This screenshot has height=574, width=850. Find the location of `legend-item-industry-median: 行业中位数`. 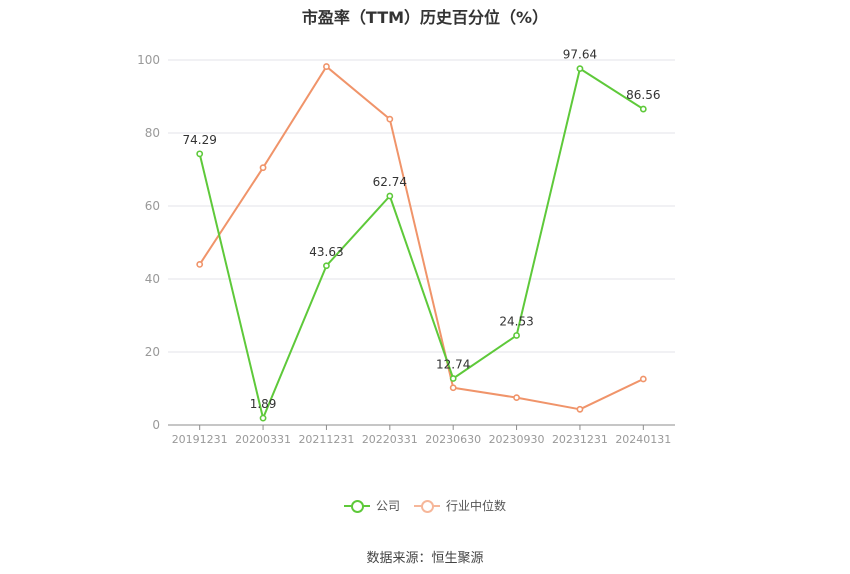

legend-item-industry-median: 行业中位数 is located at coordinates (460, 505).